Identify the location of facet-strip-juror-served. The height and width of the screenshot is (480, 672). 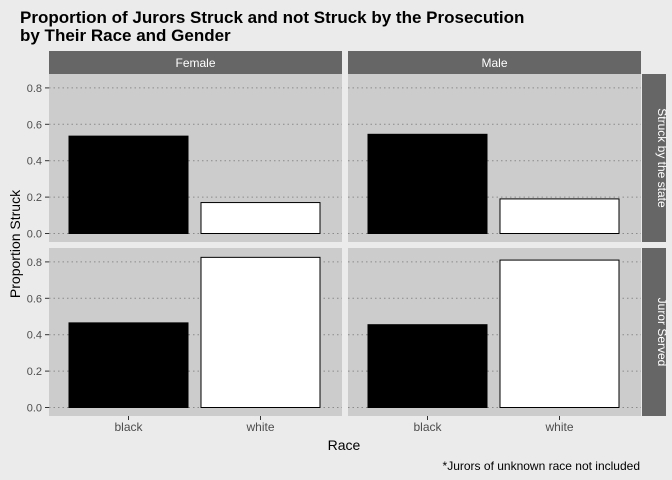
(654, 332).